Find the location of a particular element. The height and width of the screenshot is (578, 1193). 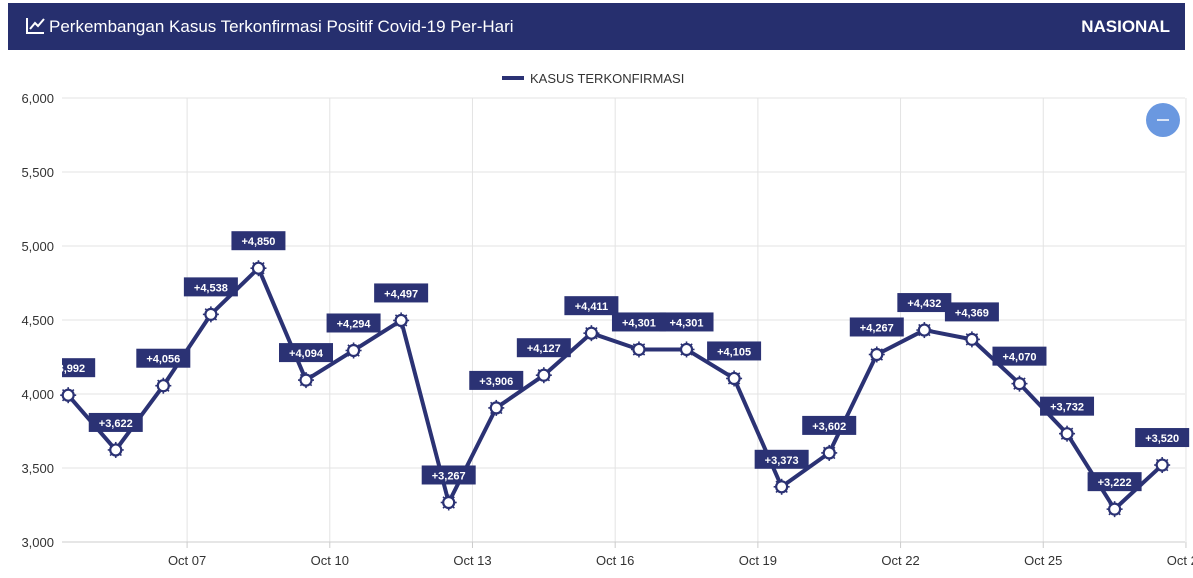

data-label: +4,432 is located at coordinates (924, 304).